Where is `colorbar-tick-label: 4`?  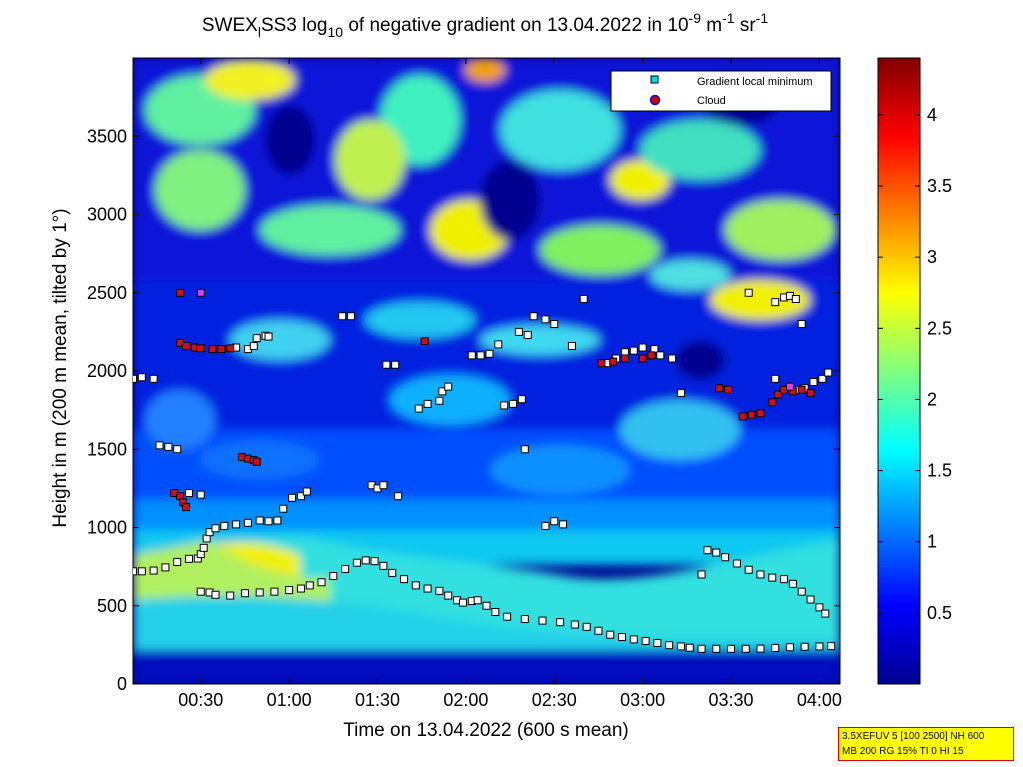
colorbar-tick-label: 4 is located at coordinates (932, 115).